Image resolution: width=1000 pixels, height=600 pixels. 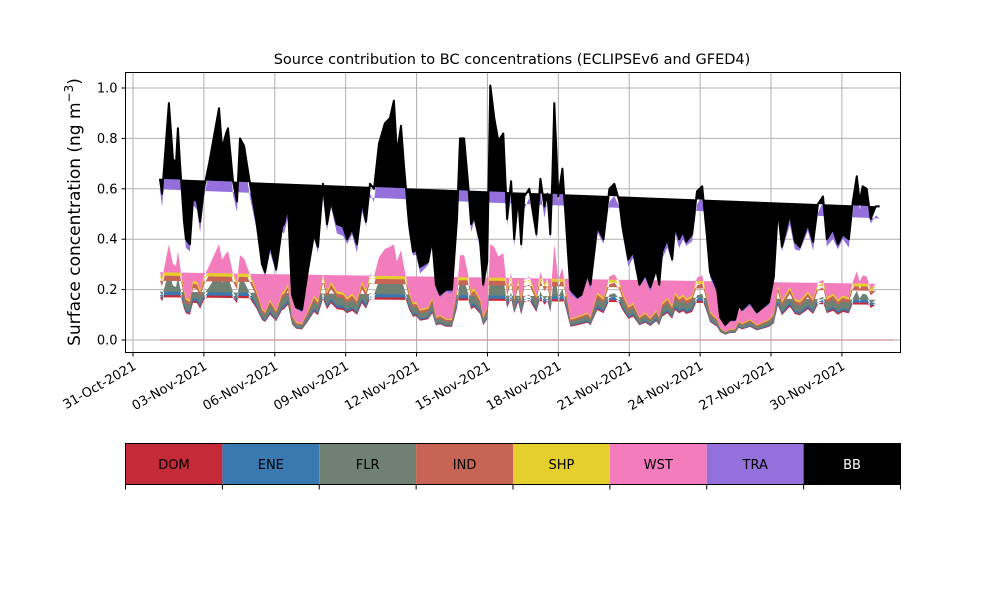 I want to click on x-tick-label: 31-Oct-2021, so click(x=100, y=386).